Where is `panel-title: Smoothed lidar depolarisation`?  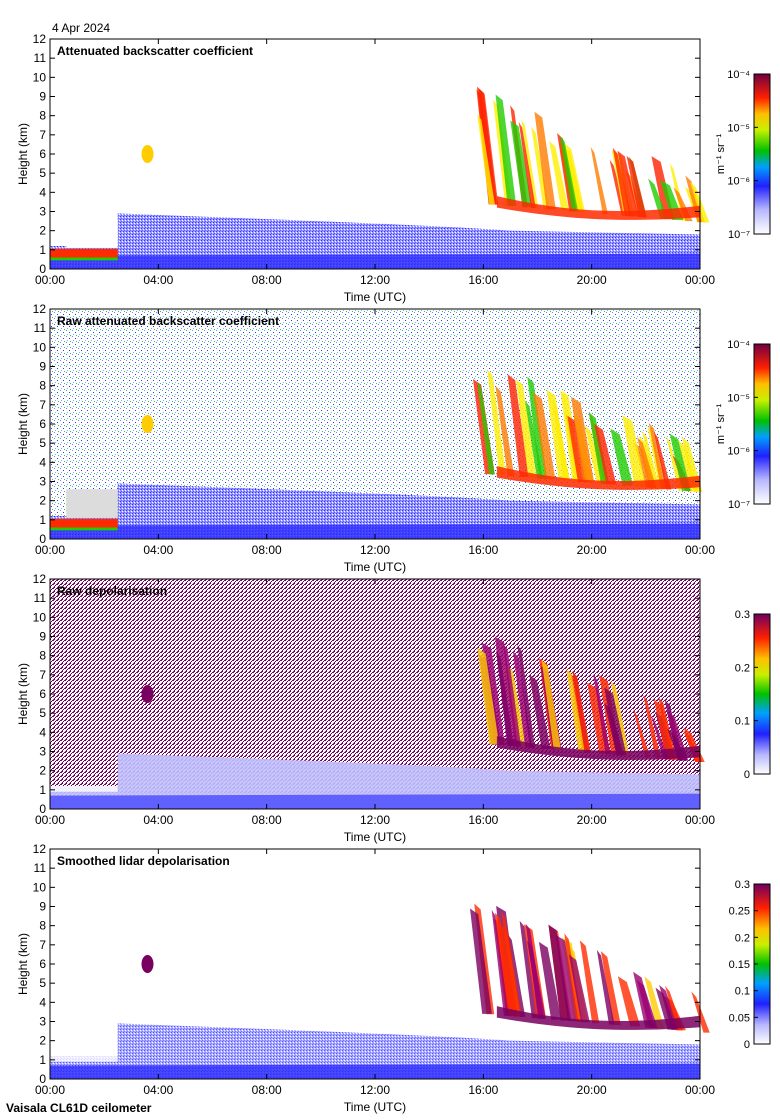 panel-title: Smoothed lidar depolarisation is located at coordinates (143, 861).